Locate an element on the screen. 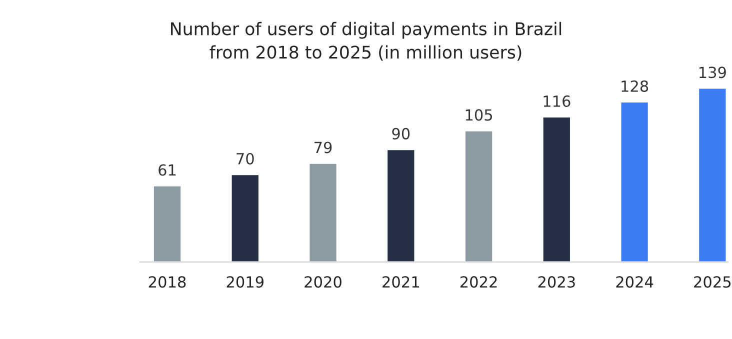  x-tick-label: 2019 is located at coordinates (245, 282).